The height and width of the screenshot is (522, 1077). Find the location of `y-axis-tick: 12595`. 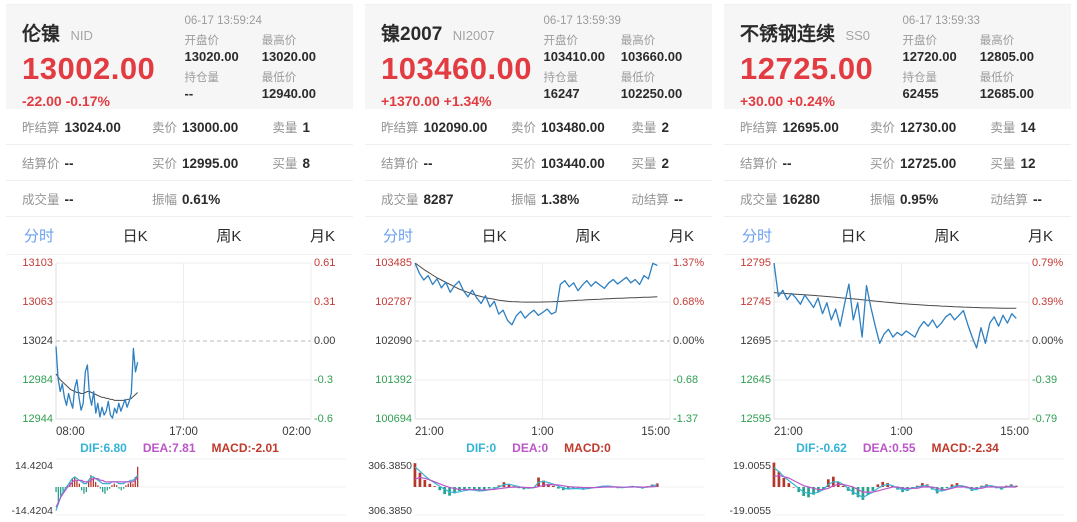

y-axis-tick: 12595 is located at coordinates (755, 419).